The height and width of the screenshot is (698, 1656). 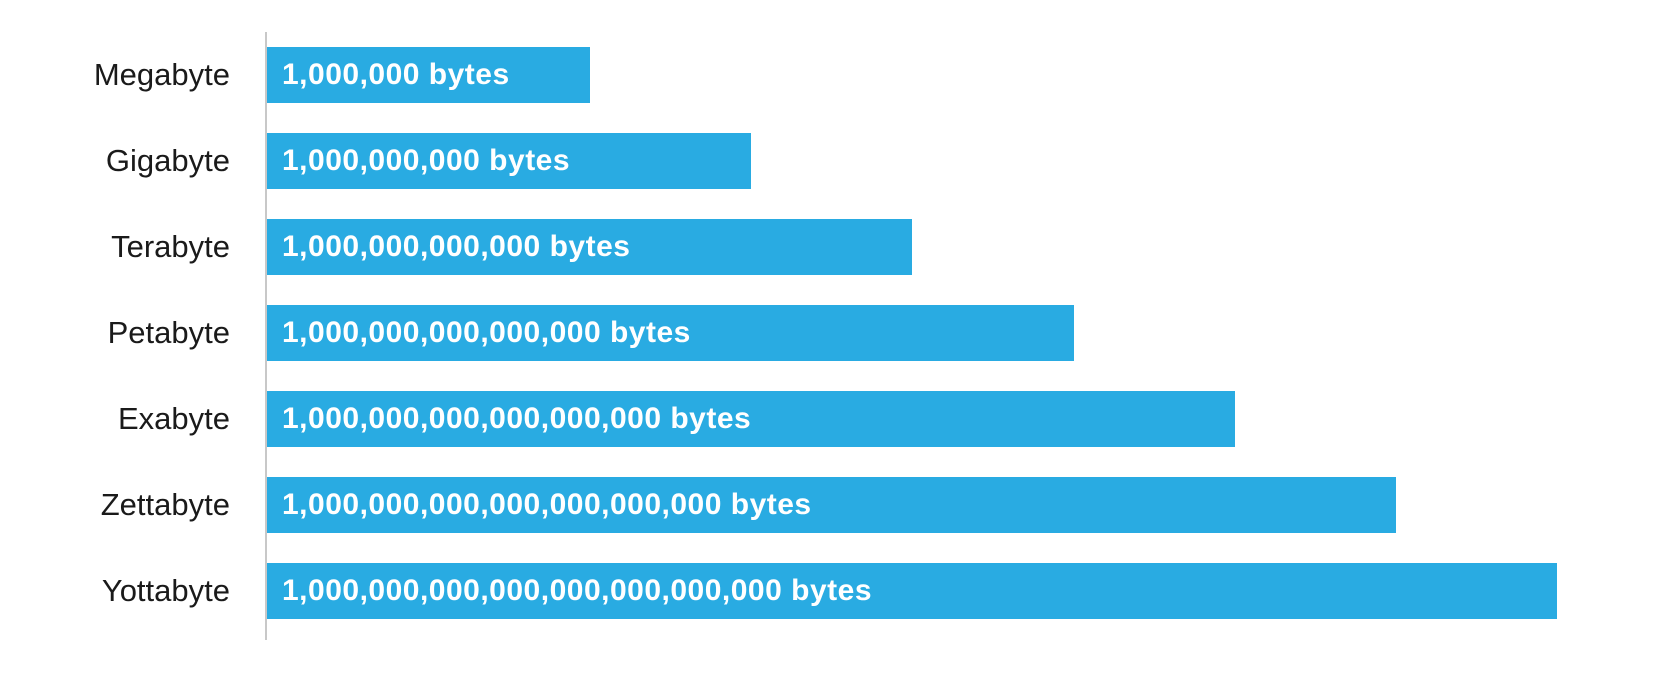 I want to click on value-bar: 1,000,000,000,000,000,000 bytes, so click(x=751, y=419).